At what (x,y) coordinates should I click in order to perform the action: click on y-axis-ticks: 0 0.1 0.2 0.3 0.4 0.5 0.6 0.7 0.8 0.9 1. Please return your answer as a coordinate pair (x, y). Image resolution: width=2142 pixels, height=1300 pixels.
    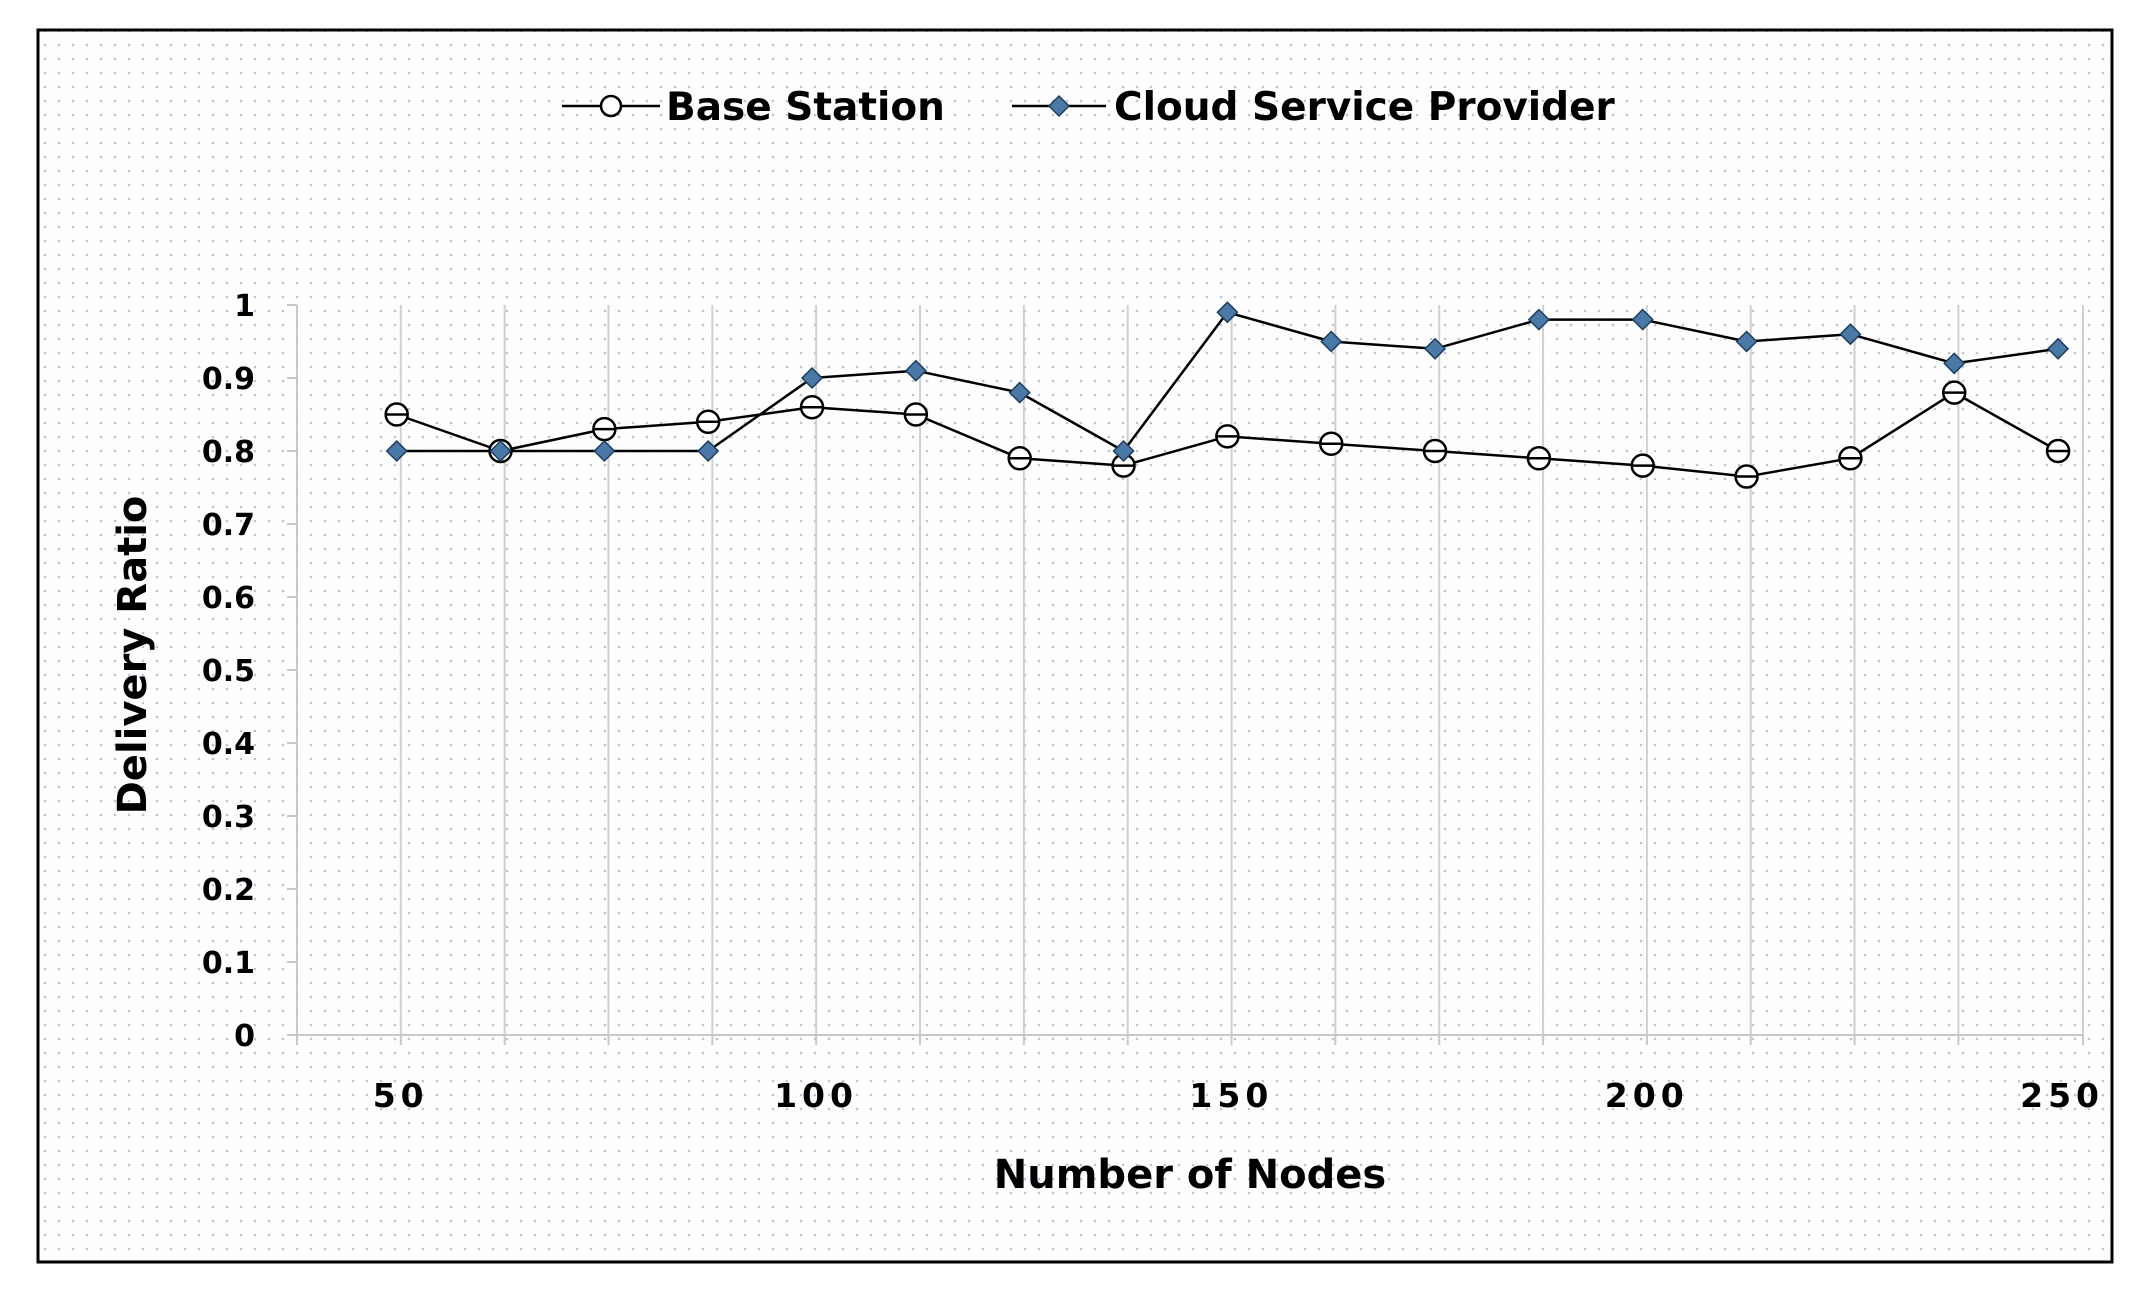
    Looking at the image, I should click on (249, 671).